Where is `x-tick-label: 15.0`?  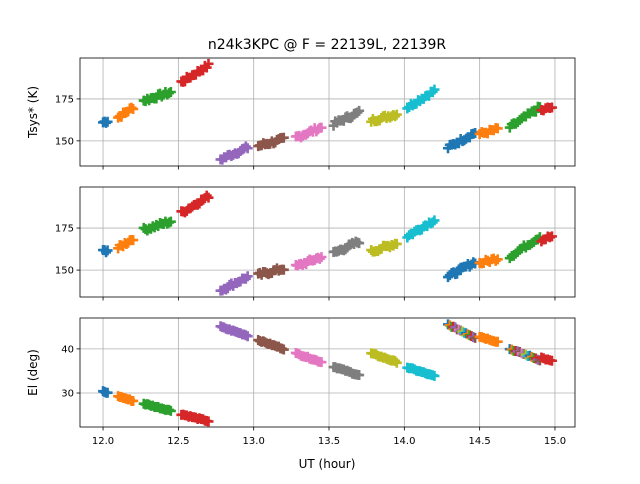
x-tick-label: 15.0 is located at coordinates (555, 441).